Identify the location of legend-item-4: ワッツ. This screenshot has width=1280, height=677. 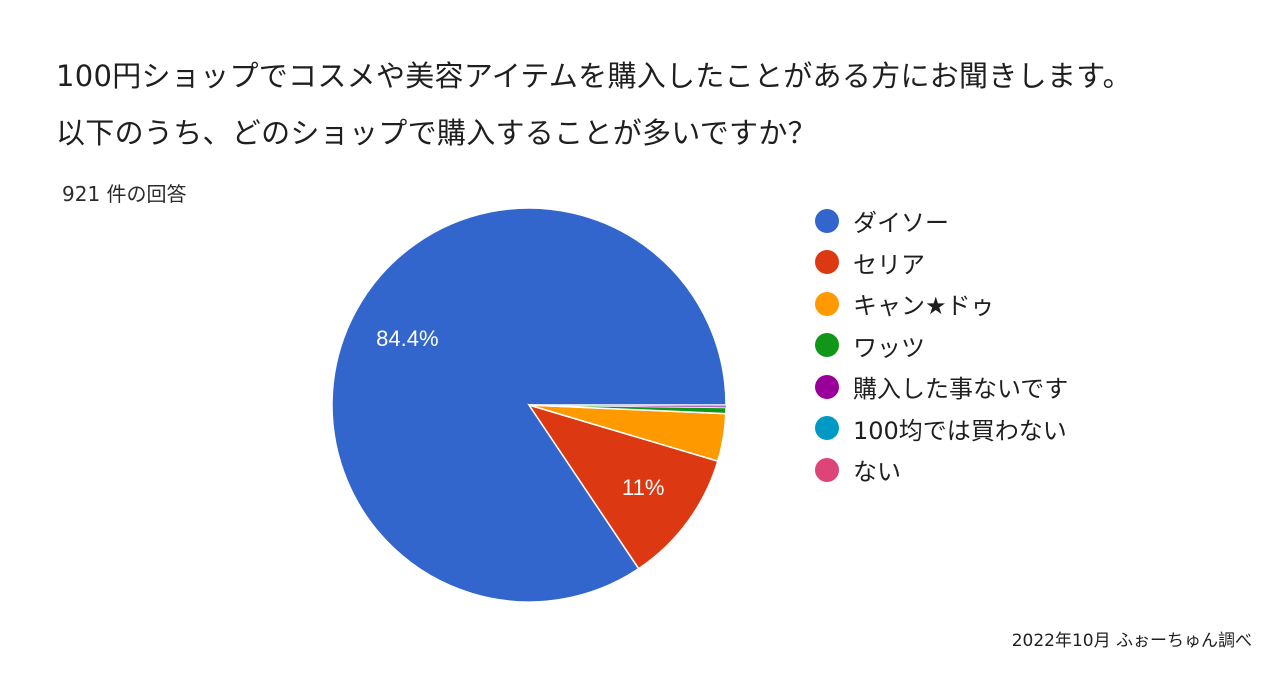
(941, 346).